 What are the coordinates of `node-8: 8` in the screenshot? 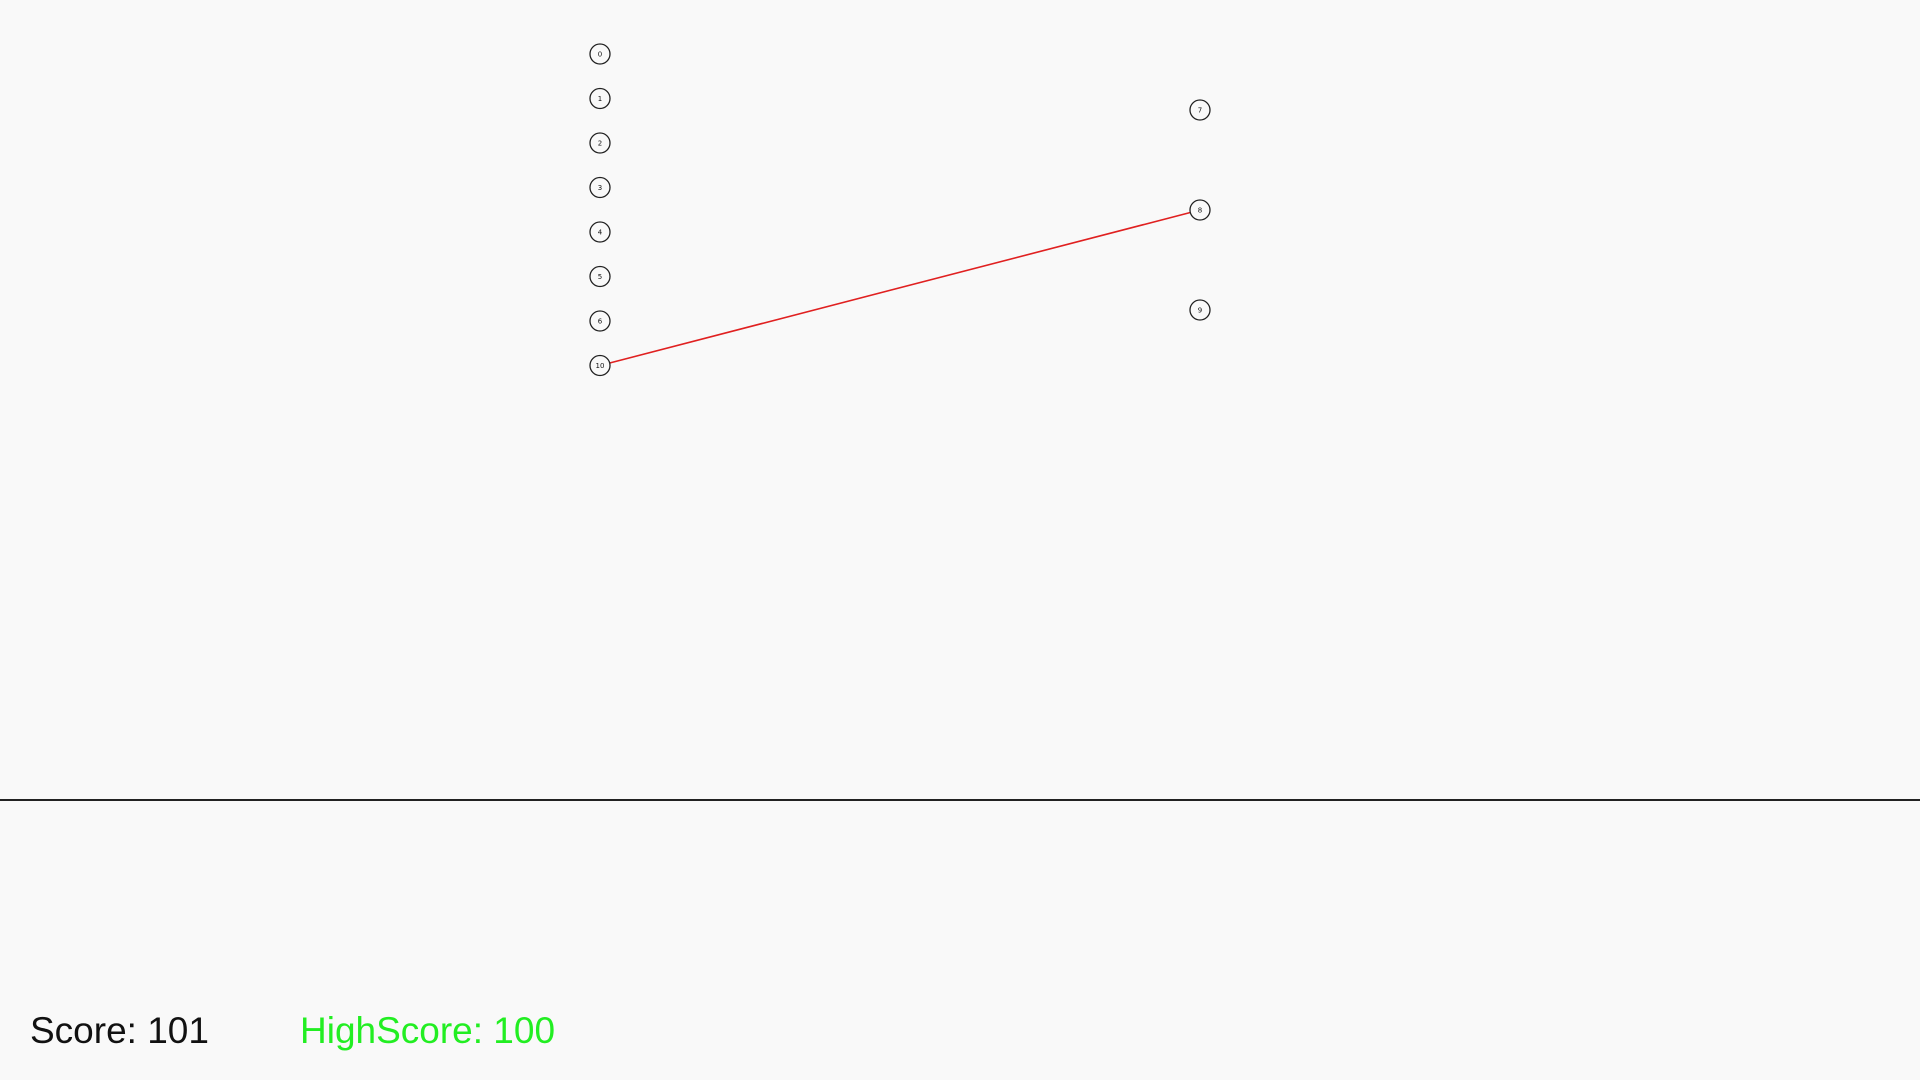 It's located at (1200, 210).